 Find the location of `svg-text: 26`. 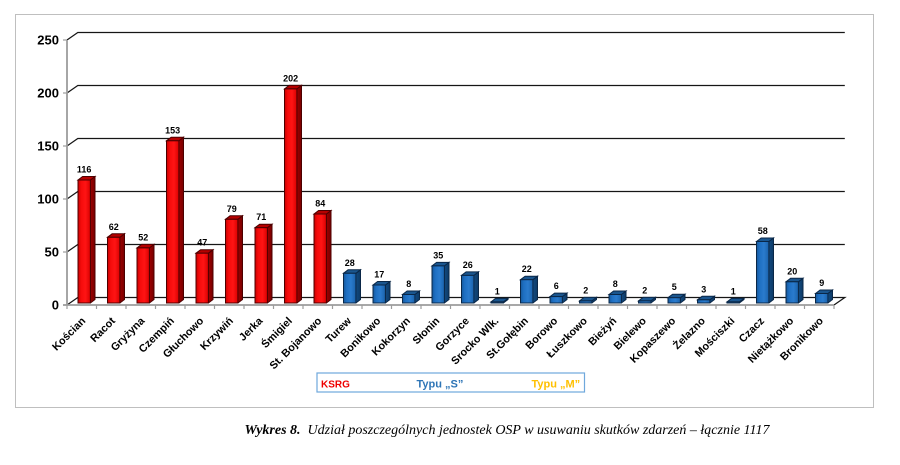

svg-text: 26 is located at coordinates (468, 265).